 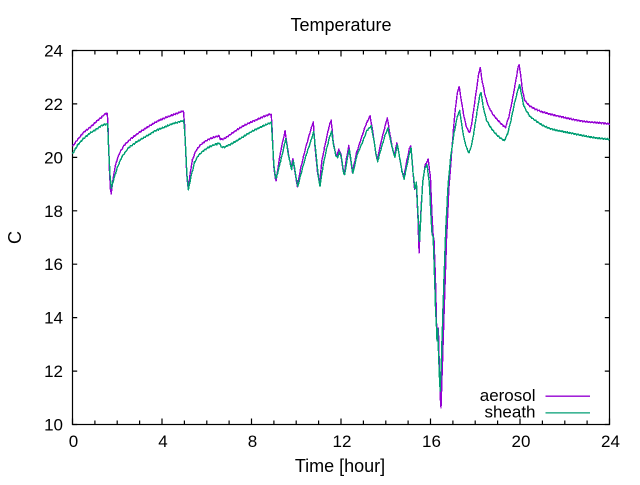 What do you see at coordinates (508, 395) in the screenshot?
I see `svg-text: aerosol` at bounding box center [508, 395].